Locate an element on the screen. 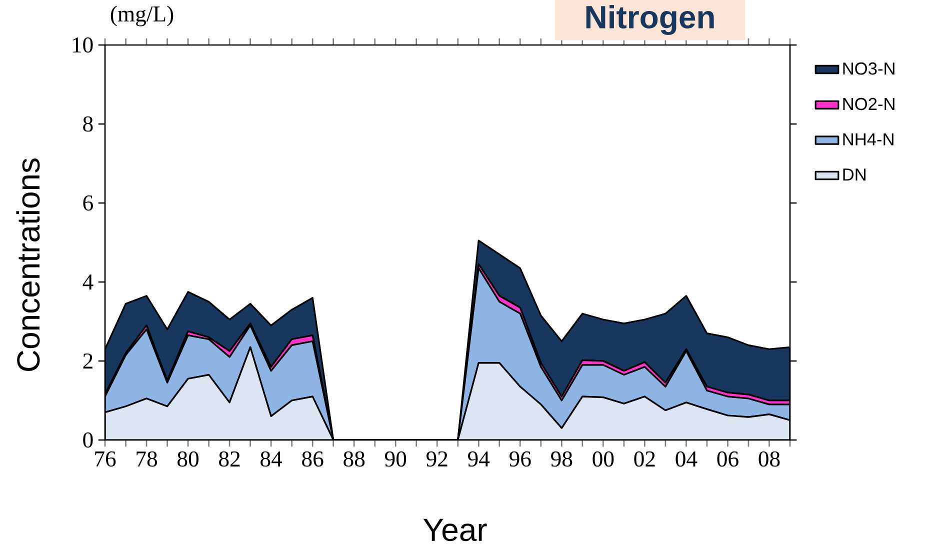  chart-title: Nitrogen is located at coordinates (650, 20).